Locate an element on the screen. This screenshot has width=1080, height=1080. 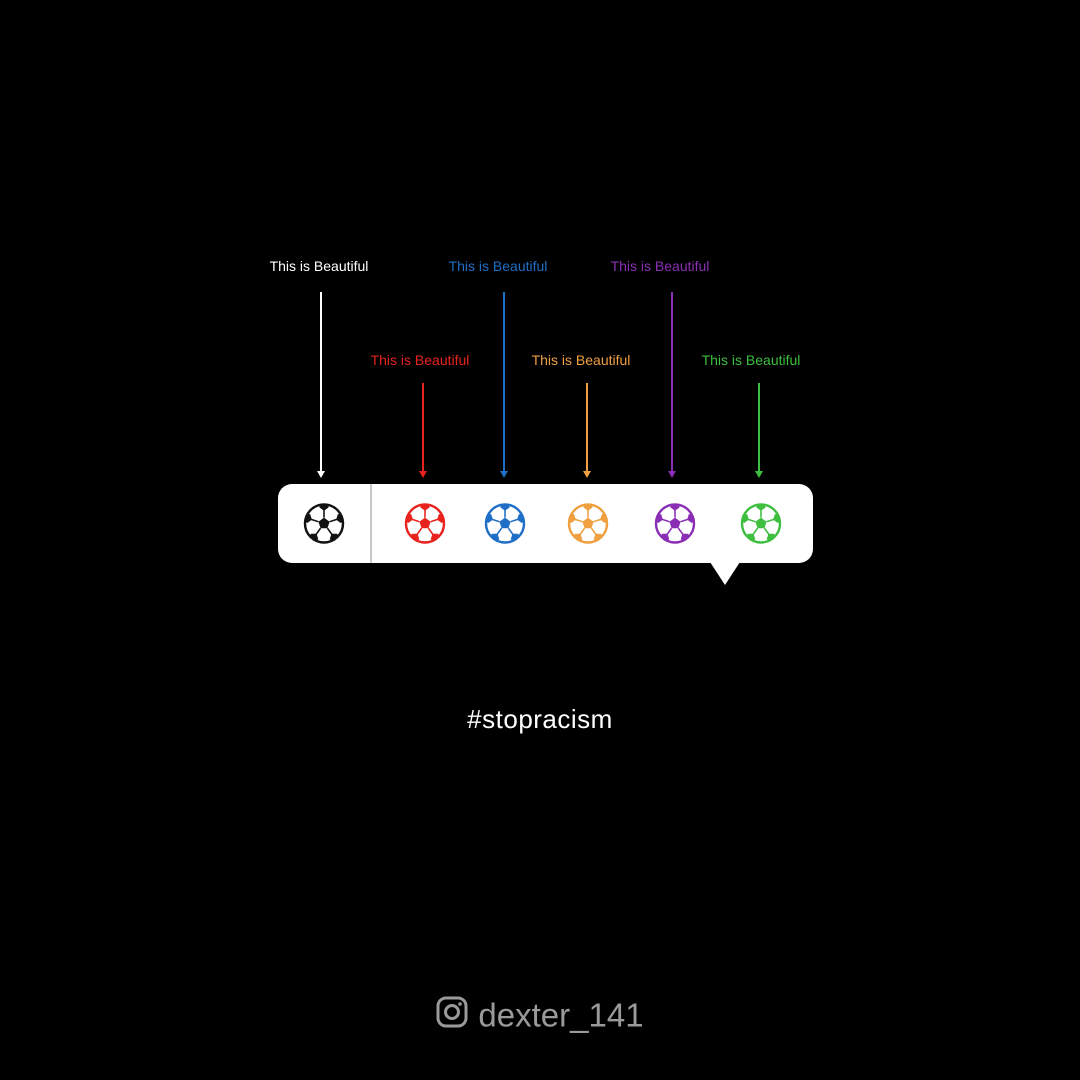
label-green: This is Beautiful is located at coordinates (751, 360).